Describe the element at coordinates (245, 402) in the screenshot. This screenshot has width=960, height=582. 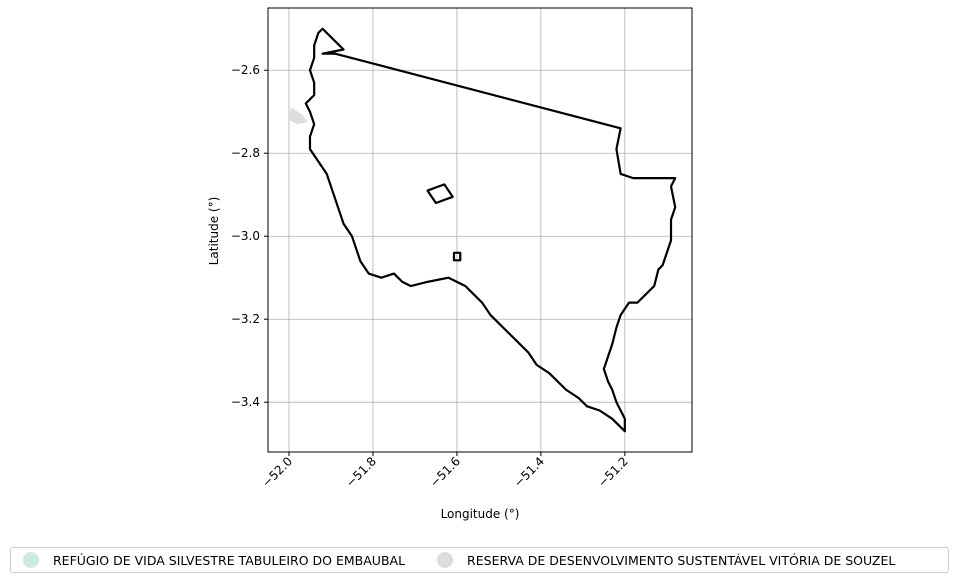
I see `y-tick-label-4: −3.4` at that location.